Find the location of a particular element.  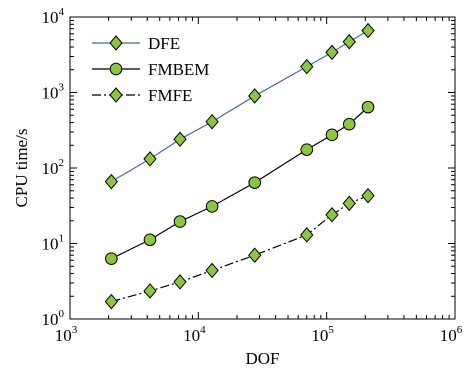

legend-item-fmbem: FMBEM is located at coordinates (150, 69).